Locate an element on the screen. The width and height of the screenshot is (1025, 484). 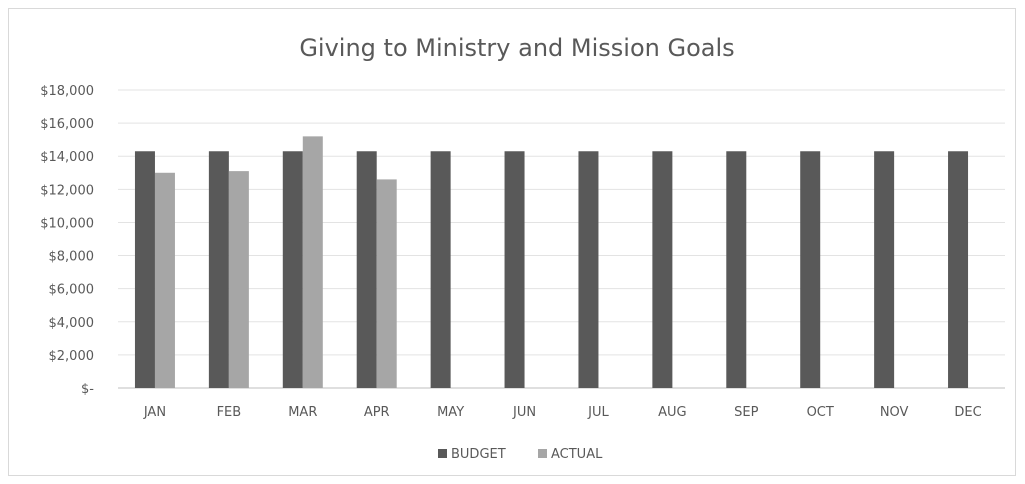
bar-budget-may is located at coordinates (440, 269).